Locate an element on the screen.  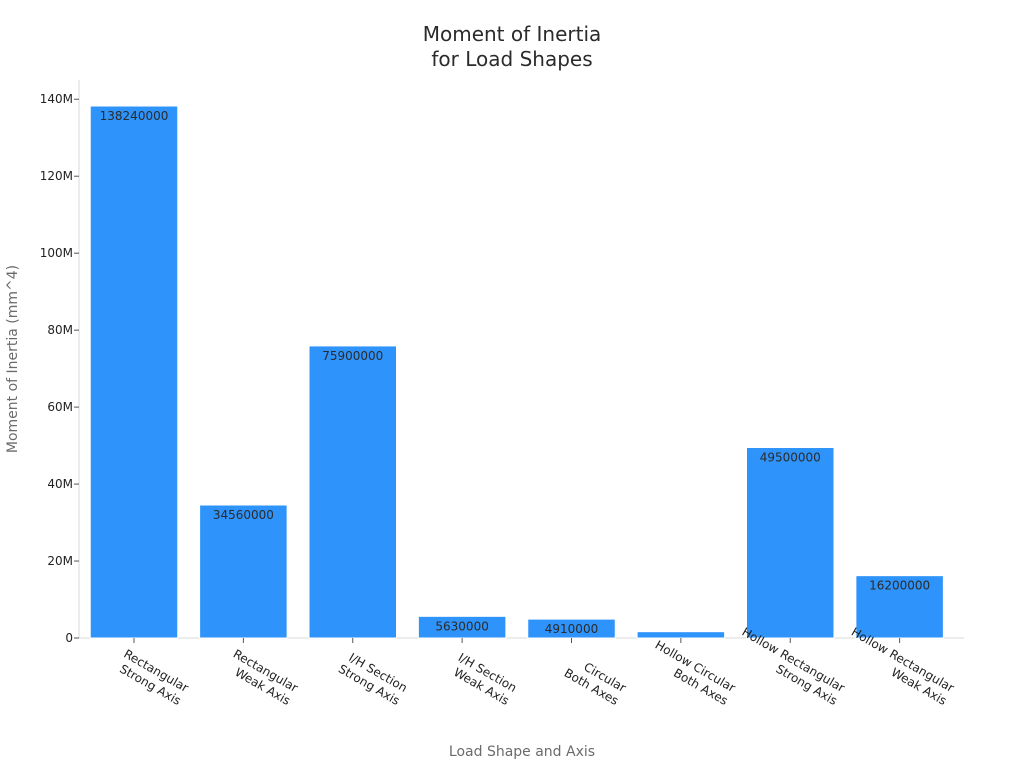
y-axis-title: Moment of Inertia (mm^4) is located at coordinates (13, 359).